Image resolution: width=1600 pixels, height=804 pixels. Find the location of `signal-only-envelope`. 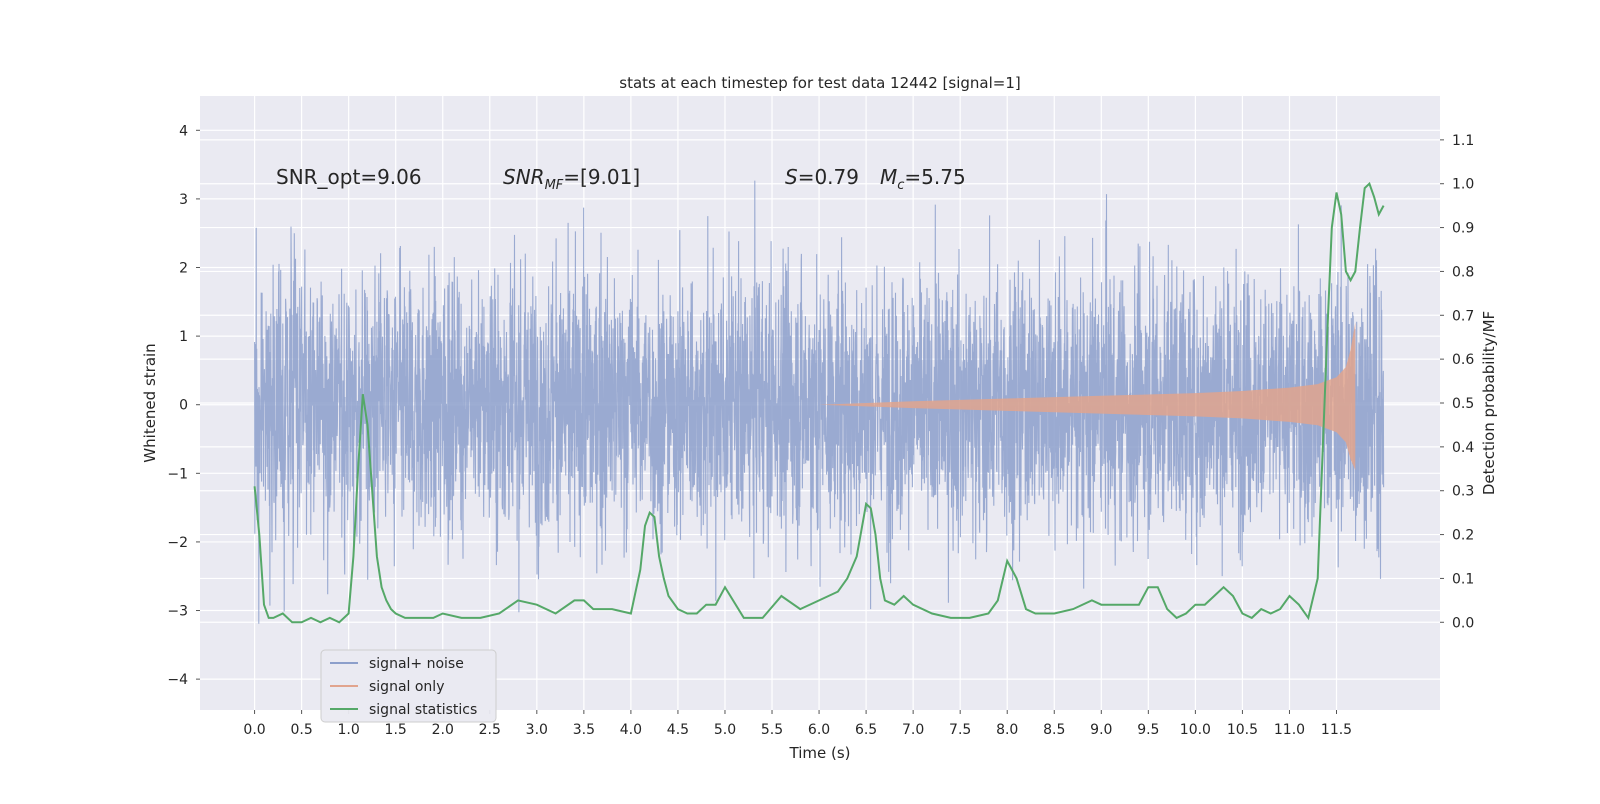

signal-only-envelope is located at coordinates (1087, 396).